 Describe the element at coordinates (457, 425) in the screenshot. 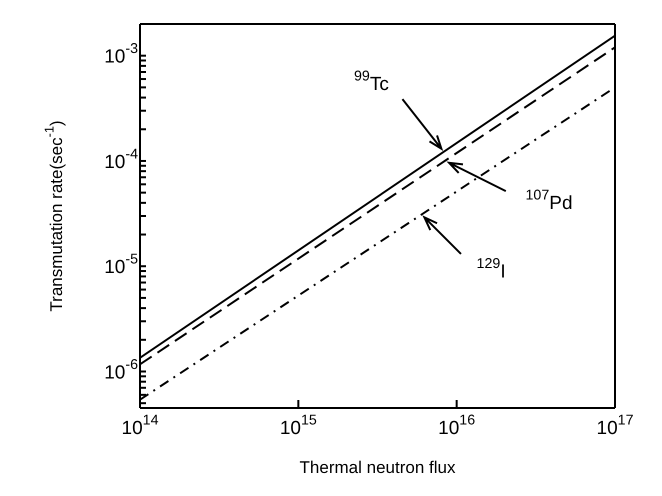

I see `x-tick-label: 10$^{16}$` at that location.